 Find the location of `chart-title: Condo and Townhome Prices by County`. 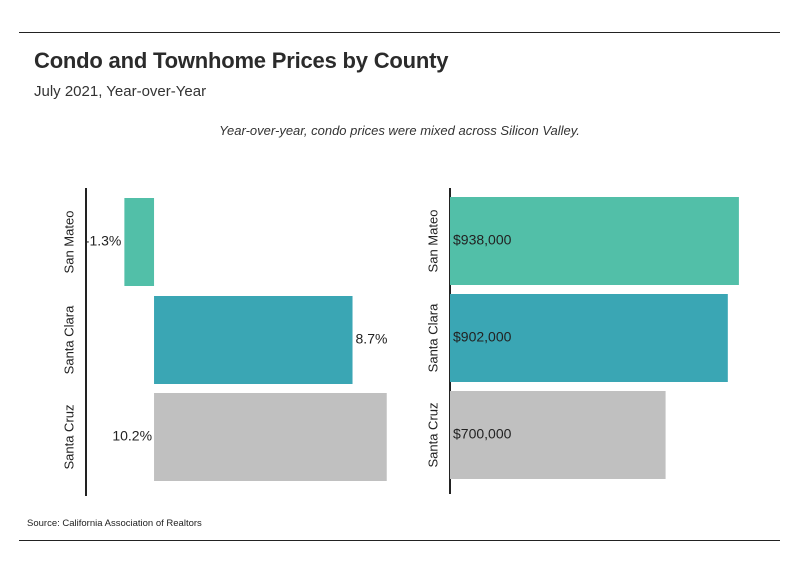

chart-title: Condo and Townhome Prices by County is located at coordinates (241, 60).